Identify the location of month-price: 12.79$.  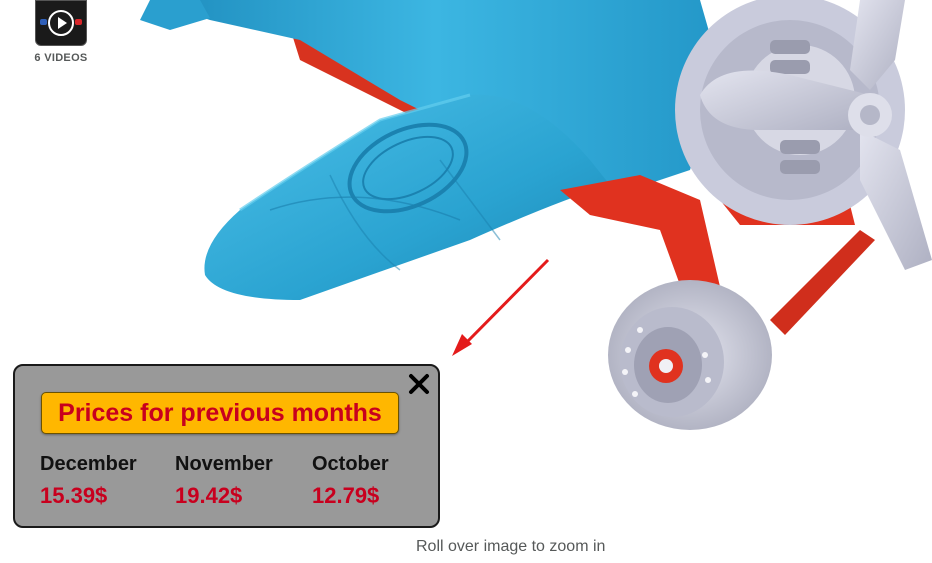
(346, 495).